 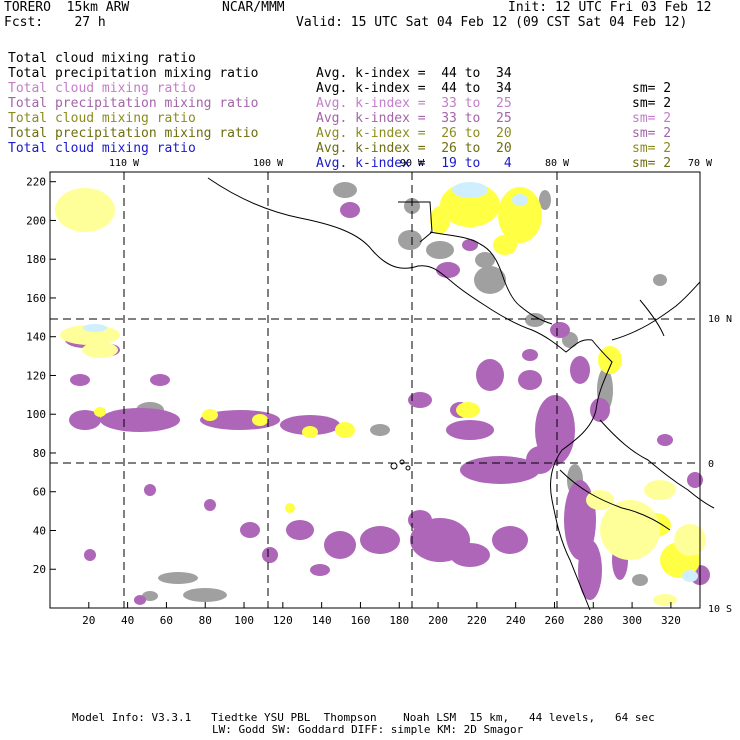 What do you see at coordinates (88, 620) in the screenshot?
I see `x-tick-label: 20` at bounding box center [88, 620].